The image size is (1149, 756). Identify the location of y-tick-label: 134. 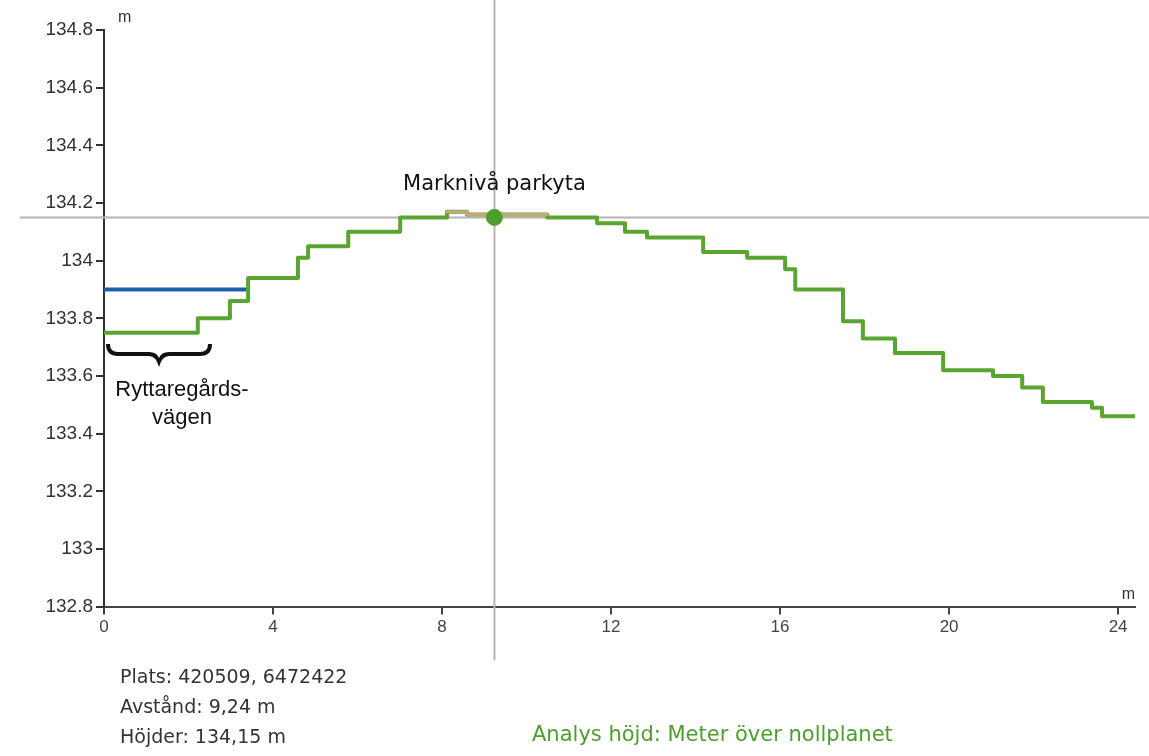
(77, 259).